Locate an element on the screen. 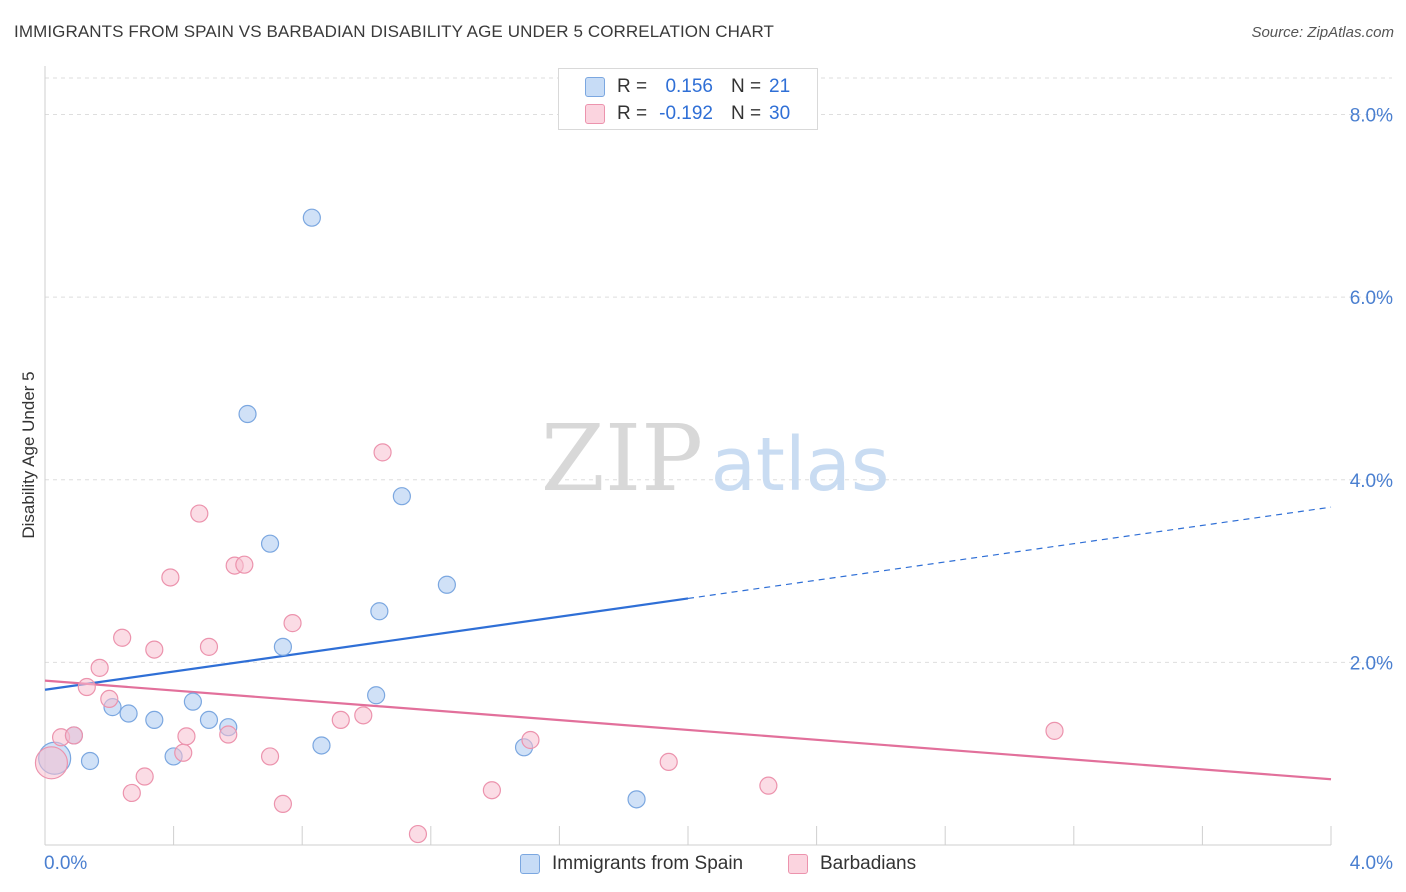  n-value: 30 is located at coordinates (780, 113).